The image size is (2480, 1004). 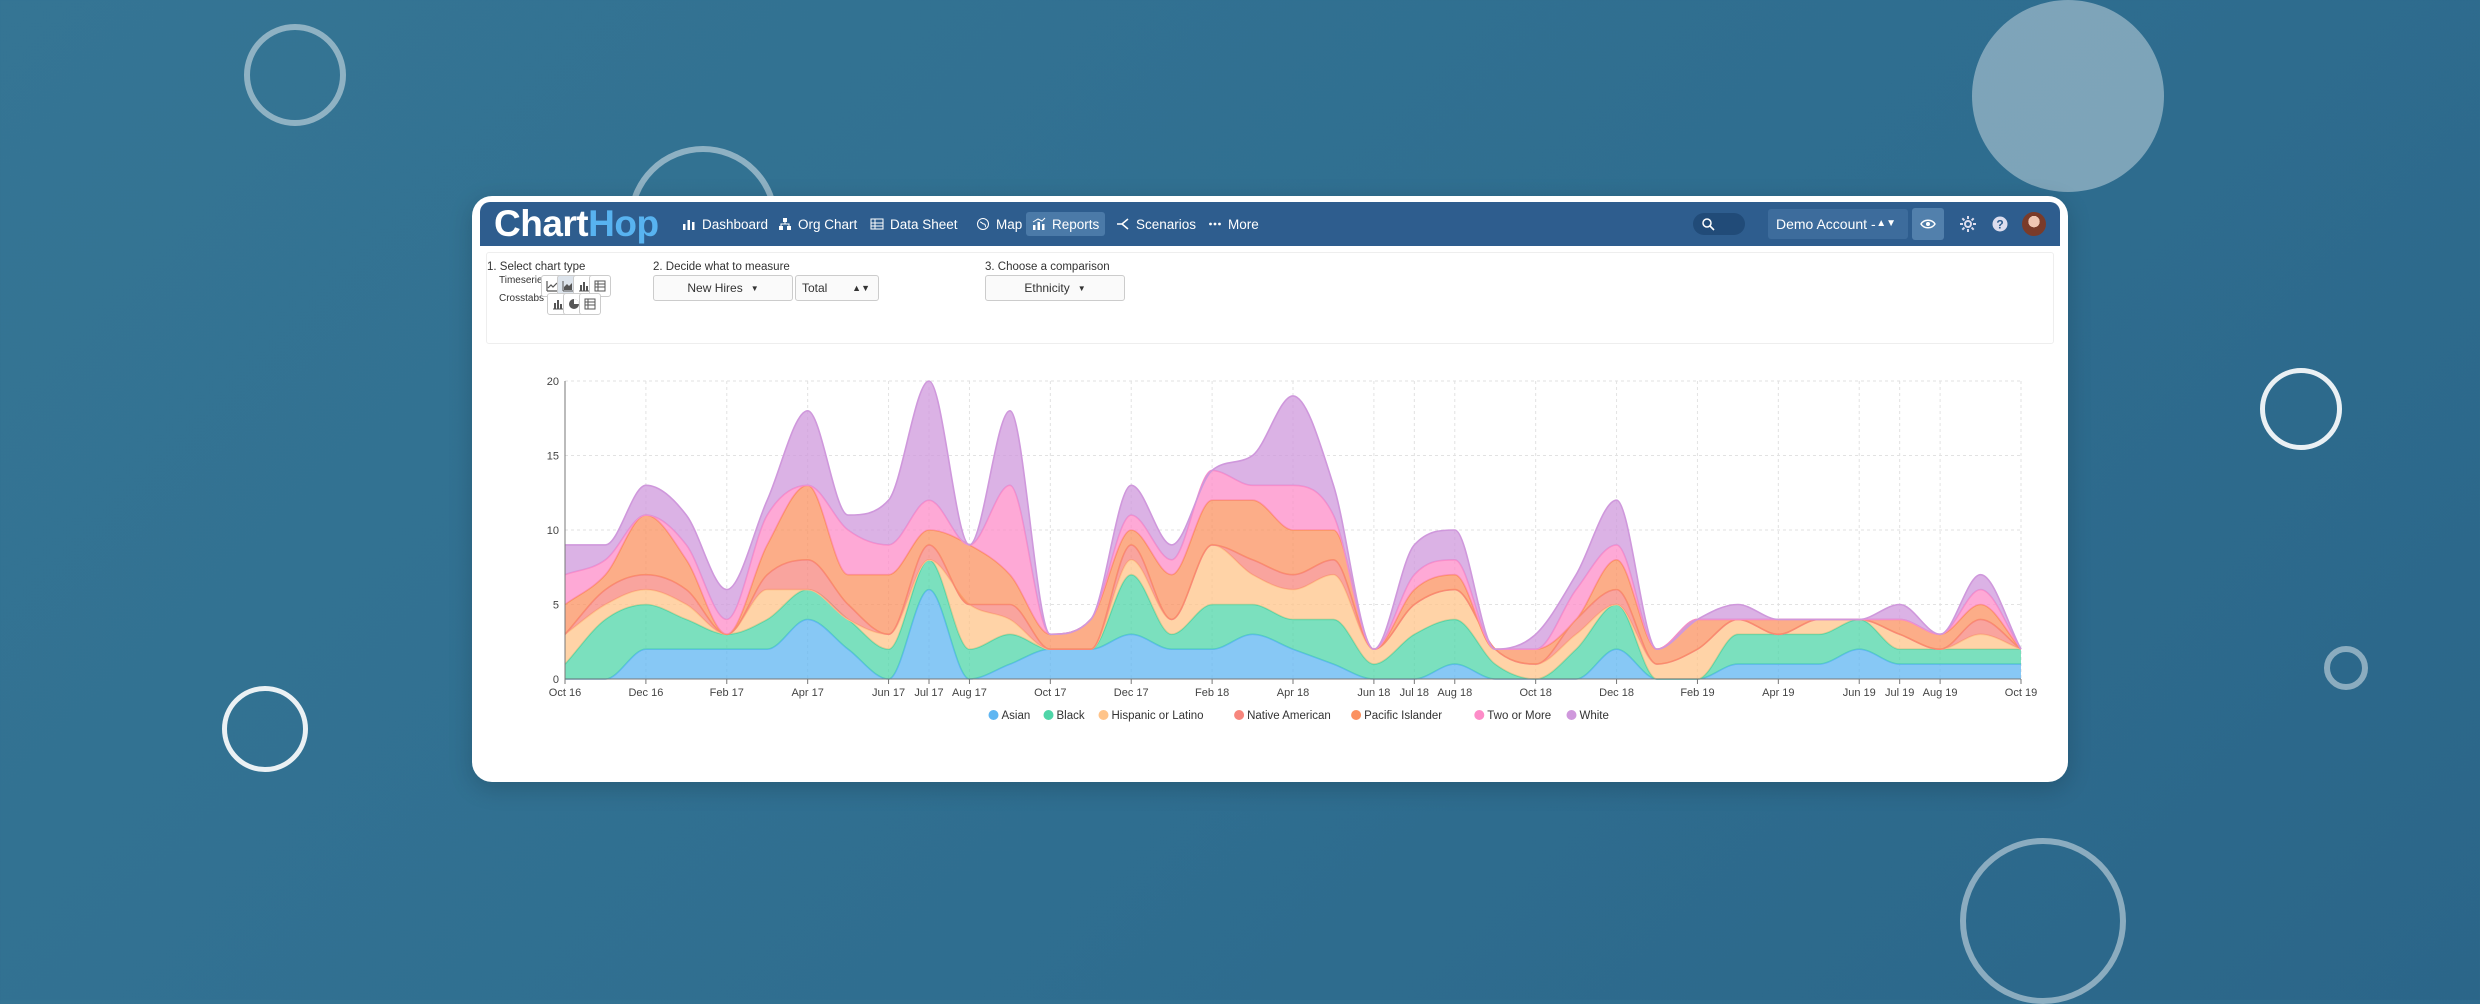 I want to click on nav-reports: Reports, so click(x=1066, y=224).